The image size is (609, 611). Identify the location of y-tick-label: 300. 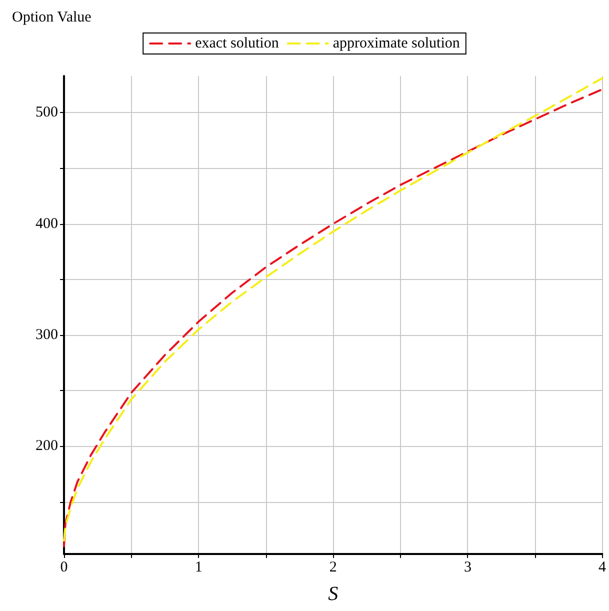
(47, 335).